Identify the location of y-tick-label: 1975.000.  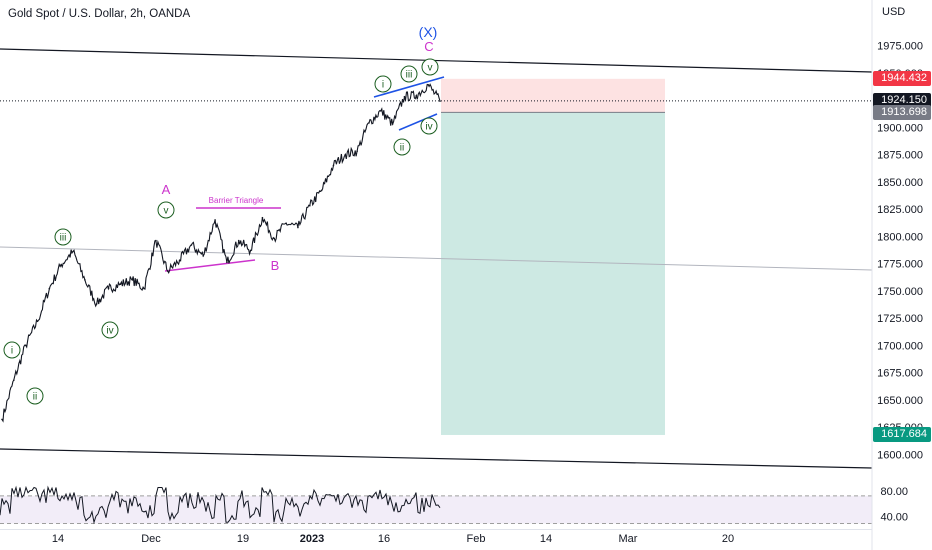
(900, 47).